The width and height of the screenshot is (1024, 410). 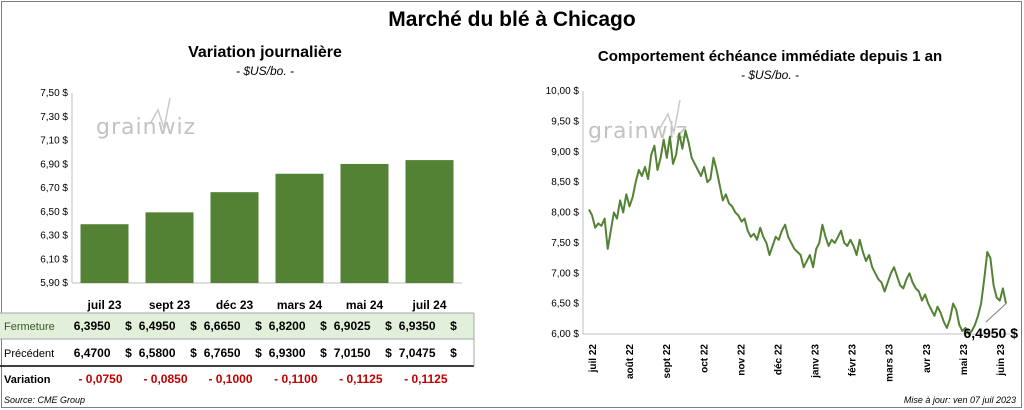 I want to click on table-row-label: Variation, so click(x=27, y=380).